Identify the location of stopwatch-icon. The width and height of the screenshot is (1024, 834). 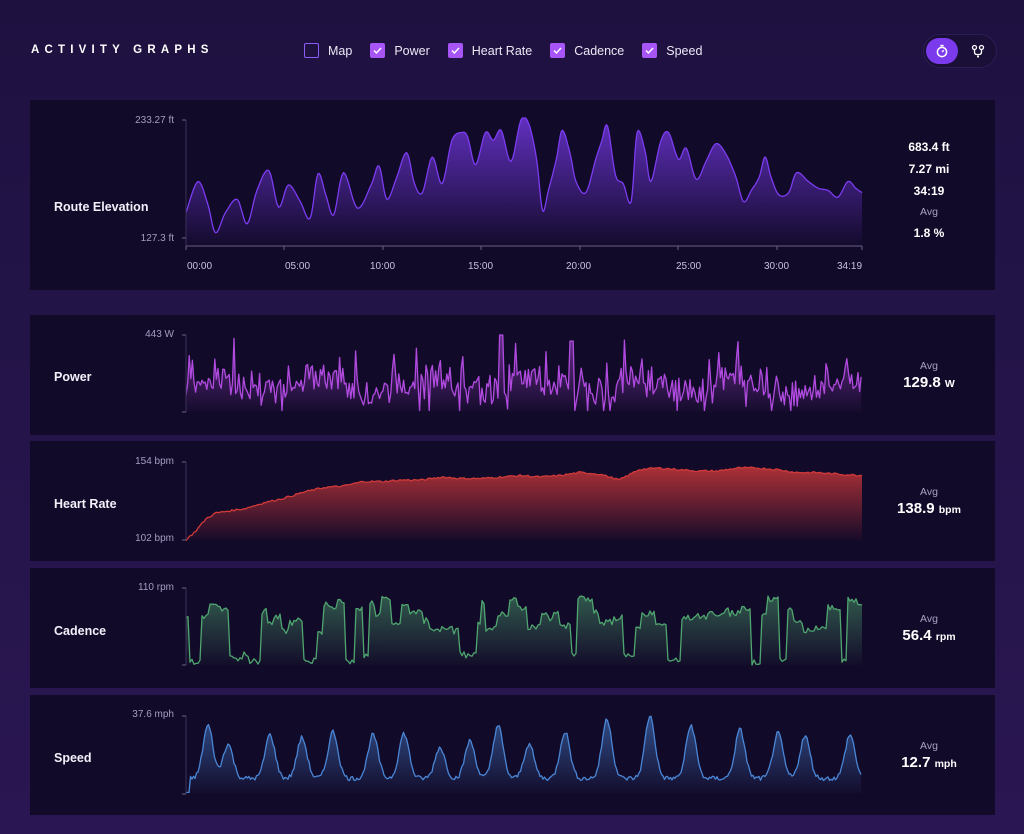
(942, 51).